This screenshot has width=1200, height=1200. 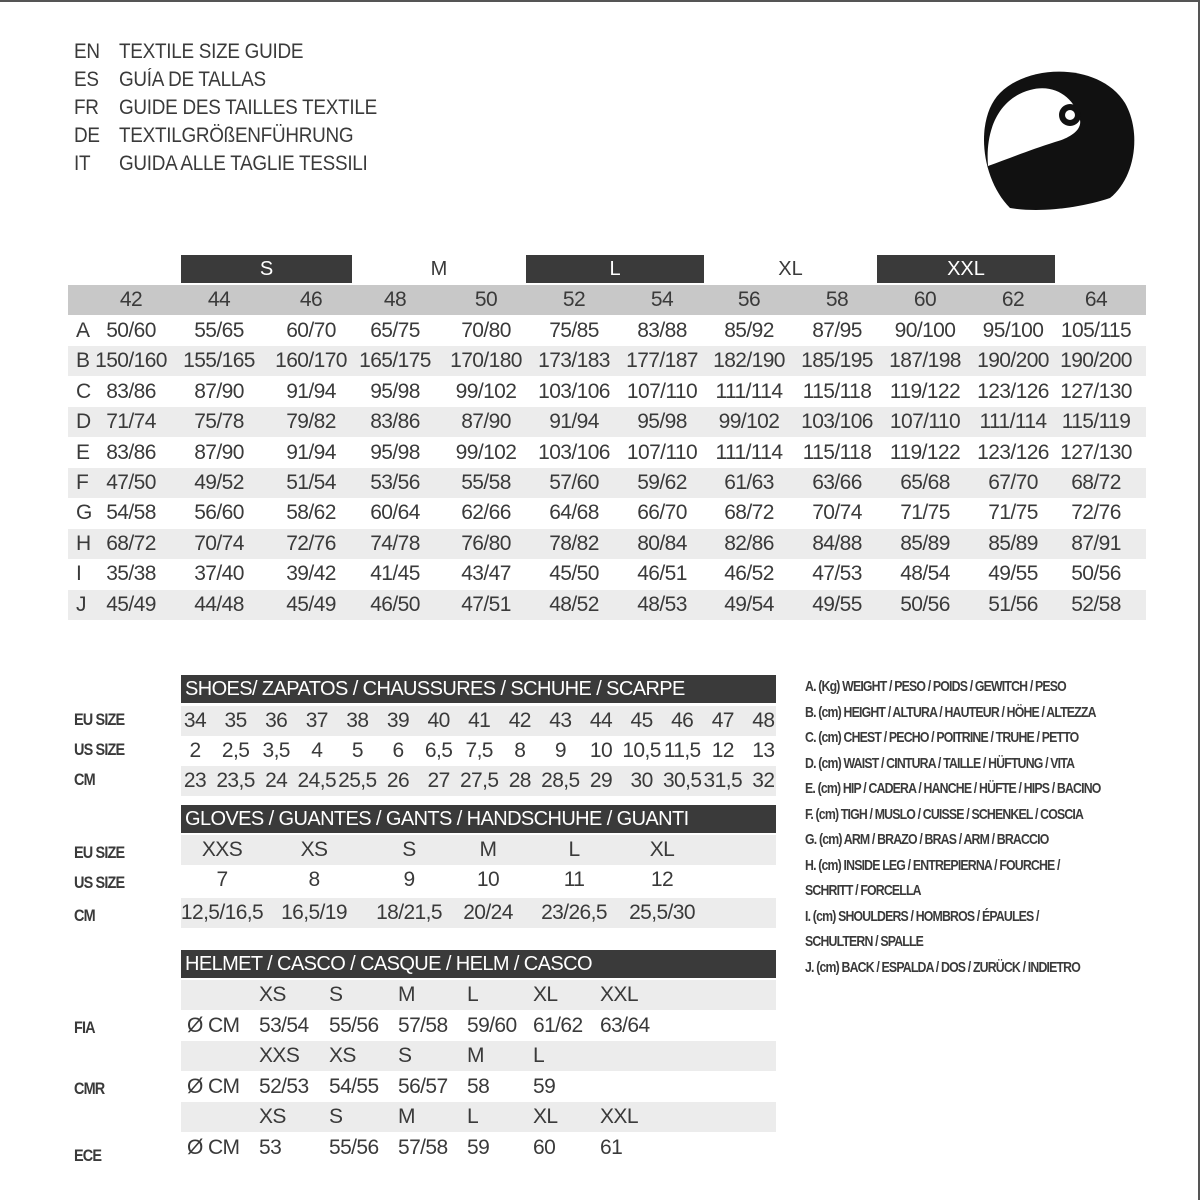 I want to click on table-cell: 103/106, so click(x=574, y=391).